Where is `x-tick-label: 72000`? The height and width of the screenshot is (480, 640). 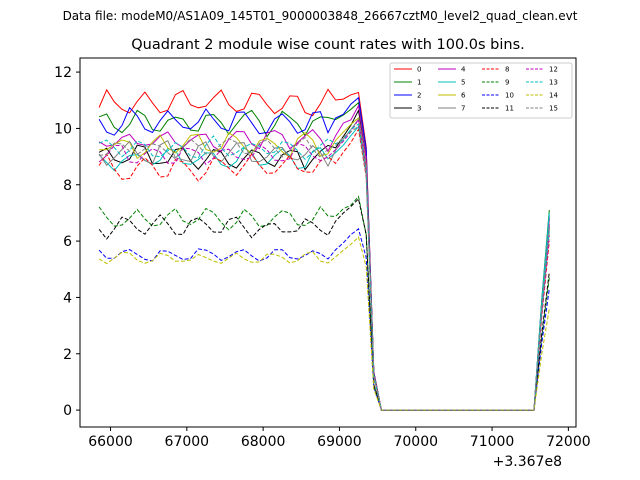
x-tick-label: 72000 is located at coordinates (568, 442).